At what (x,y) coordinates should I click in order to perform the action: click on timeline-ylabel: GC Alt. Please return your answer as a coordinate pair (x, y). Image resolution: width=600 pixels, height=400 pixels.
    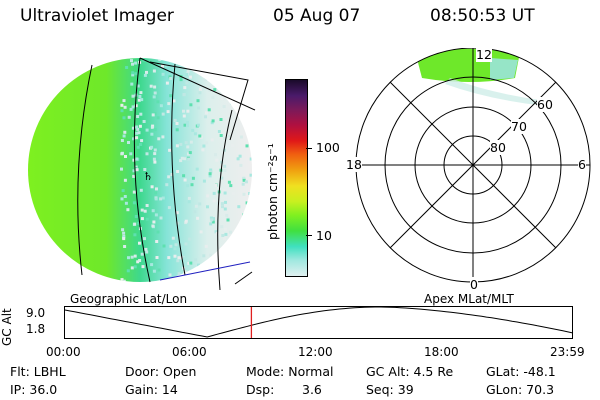
    Looking at the image, I should click on (7, 327).